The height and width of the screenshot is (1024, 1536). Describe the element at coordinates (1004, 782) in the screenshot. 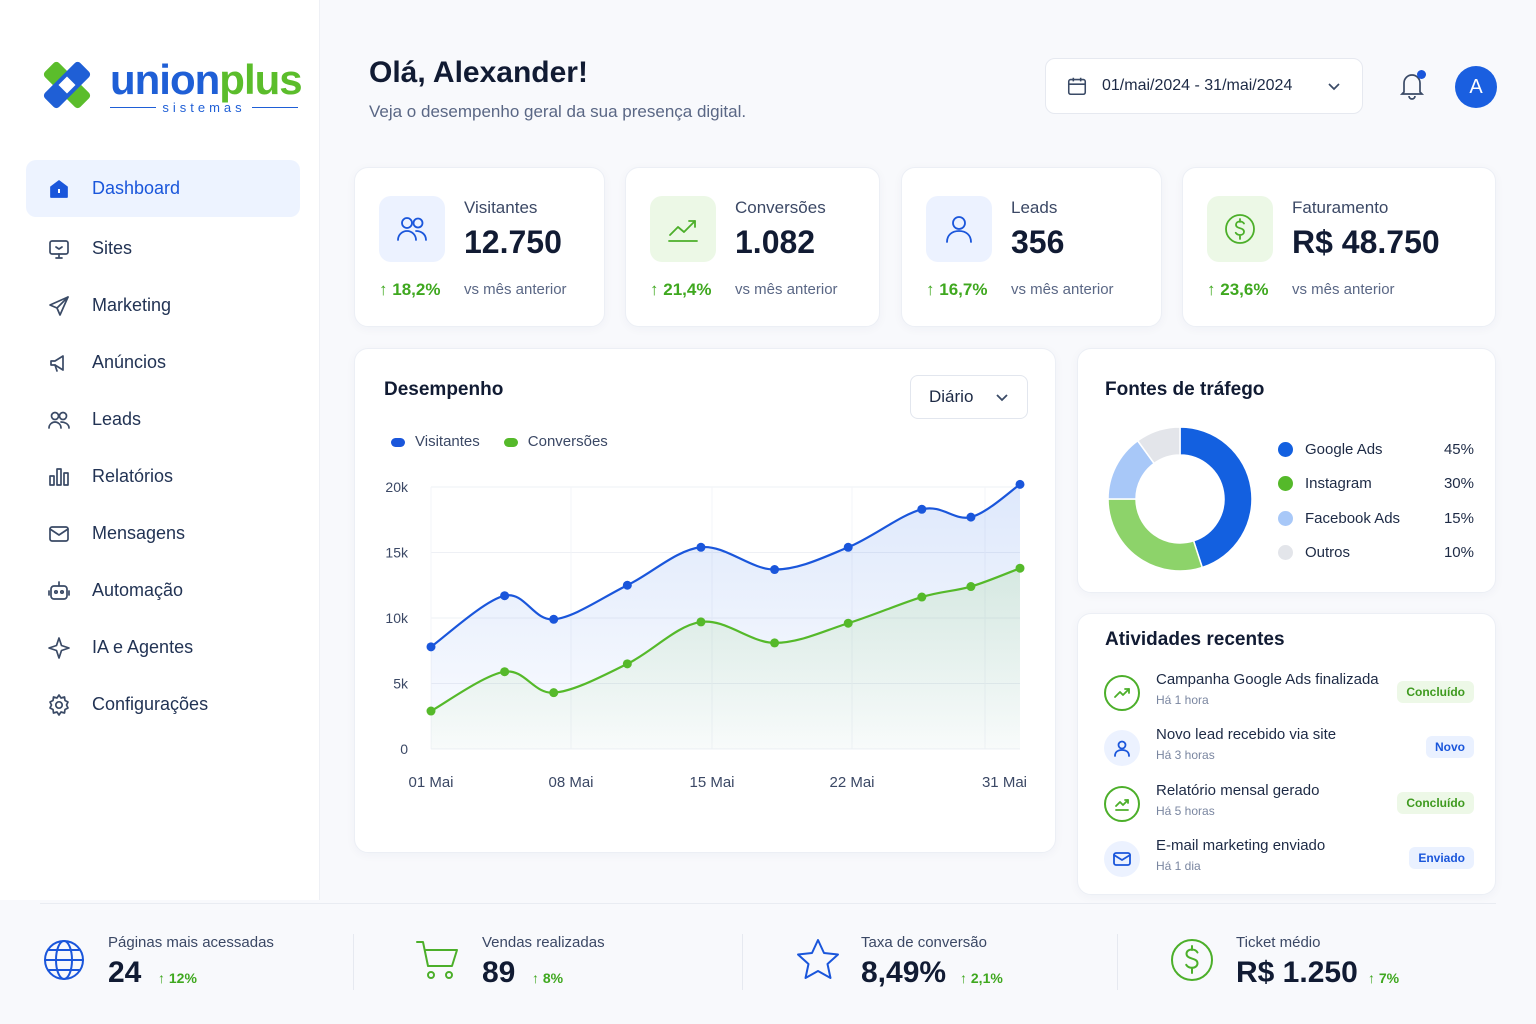

I see `x-tick-label: 31 Mai` at that location.